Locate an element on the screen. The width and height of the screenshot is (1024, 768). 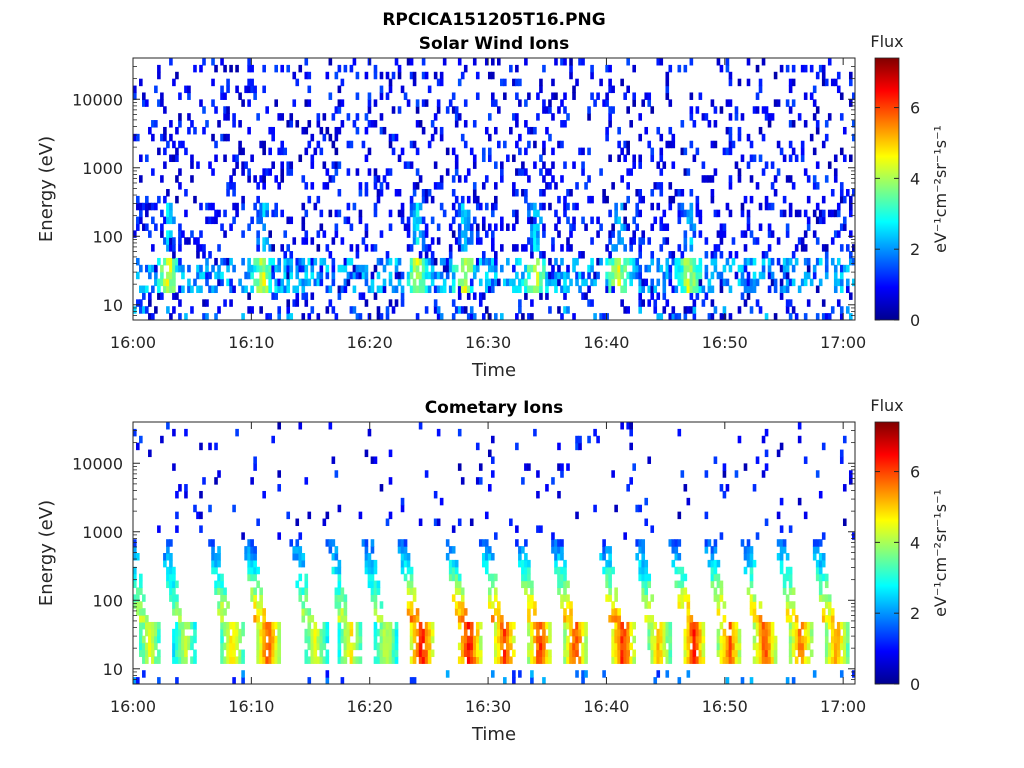
x-tick-label: 16:20 is located at coordinates (370, 706).